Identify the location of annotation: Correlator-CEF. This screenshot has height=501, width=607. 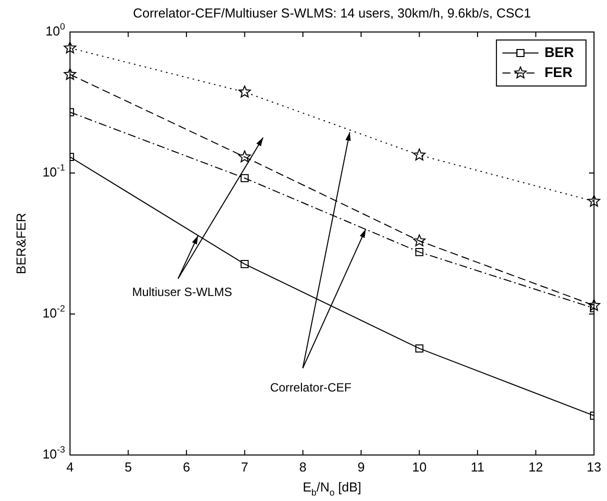
(311, 387).